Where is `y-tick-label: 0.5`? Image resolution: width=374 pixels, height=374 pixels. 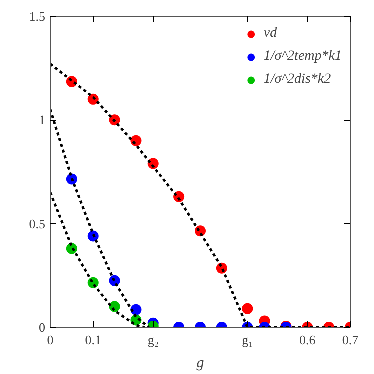
y-tick-label: 0.5 is located at coordinates (37, 224).